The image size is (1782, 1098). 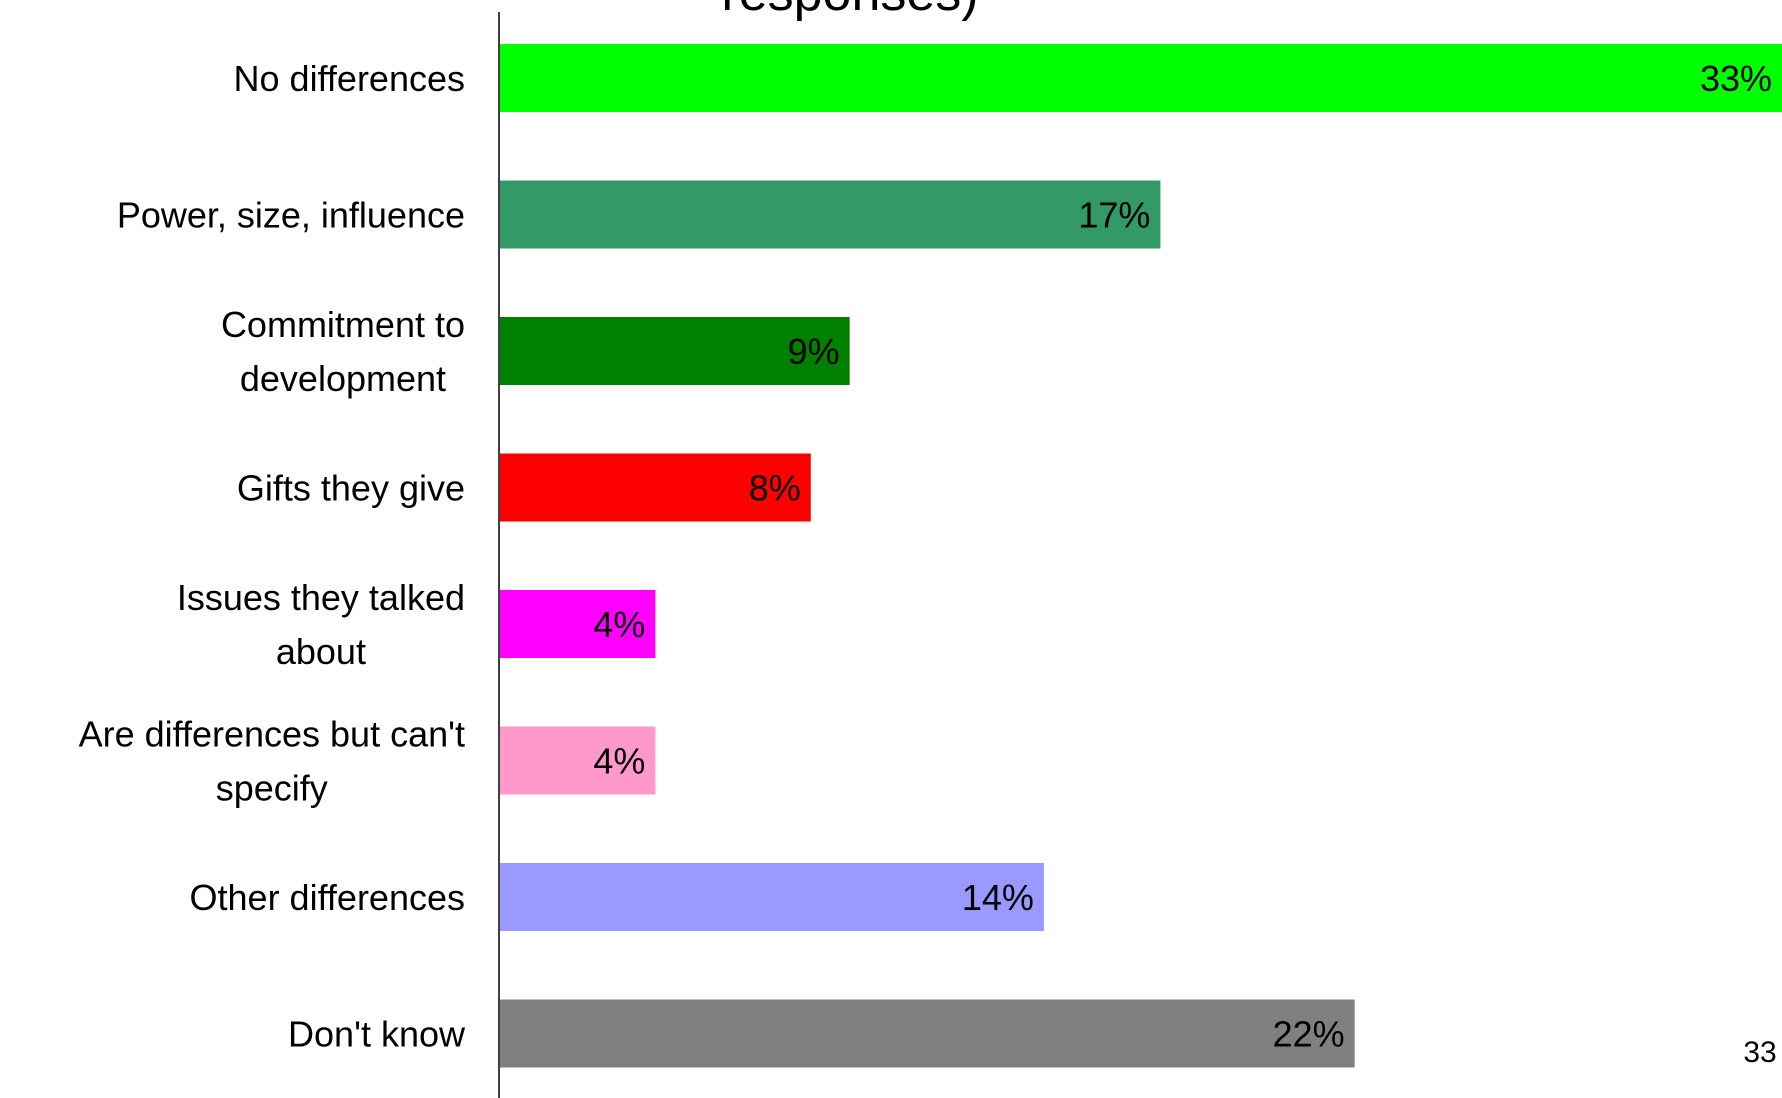 What do you see at coordinates (377, 1034) in the screenshot?
I see `category-label: Don't know` at bounding box center [377, 1034].